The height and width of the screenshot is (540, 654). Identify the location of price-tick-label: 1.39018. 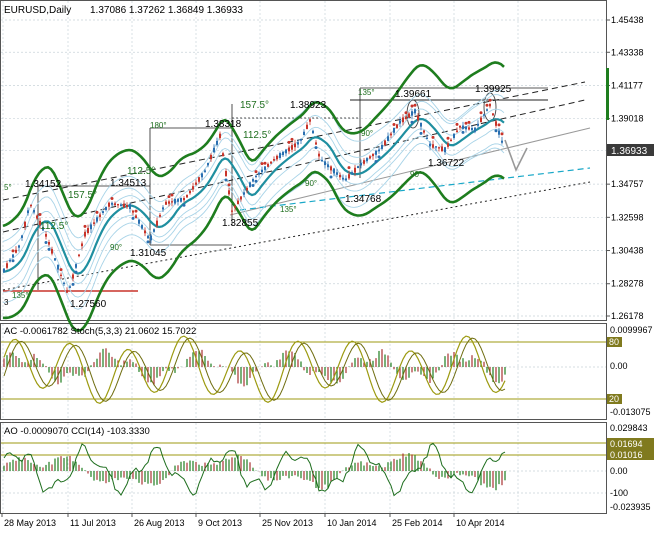
(627, 119).